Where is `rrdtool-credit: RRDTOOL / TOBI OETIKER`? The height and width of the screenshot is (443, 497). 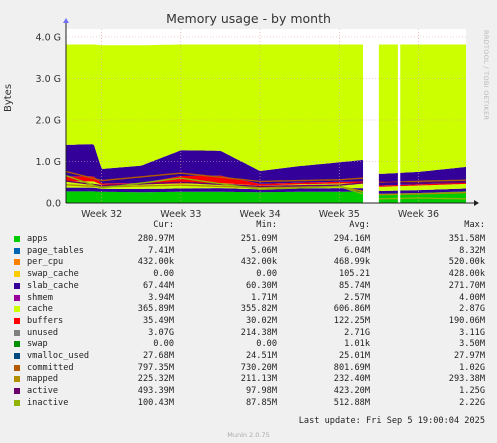
rrdtool-credit: RRDTOOL / TOBI OETIKER is located at coordinates (486, 75).